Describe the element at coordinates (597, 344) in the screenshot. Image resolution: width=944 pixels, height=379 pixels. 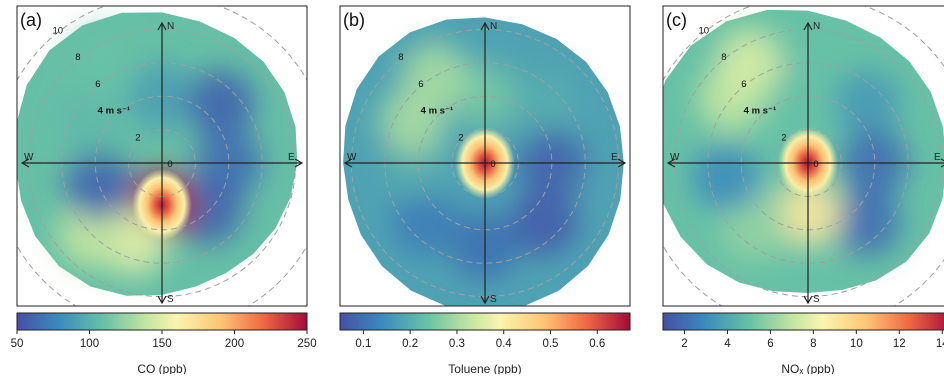
I see `colorbar-tick-label: 0.6` at that location.